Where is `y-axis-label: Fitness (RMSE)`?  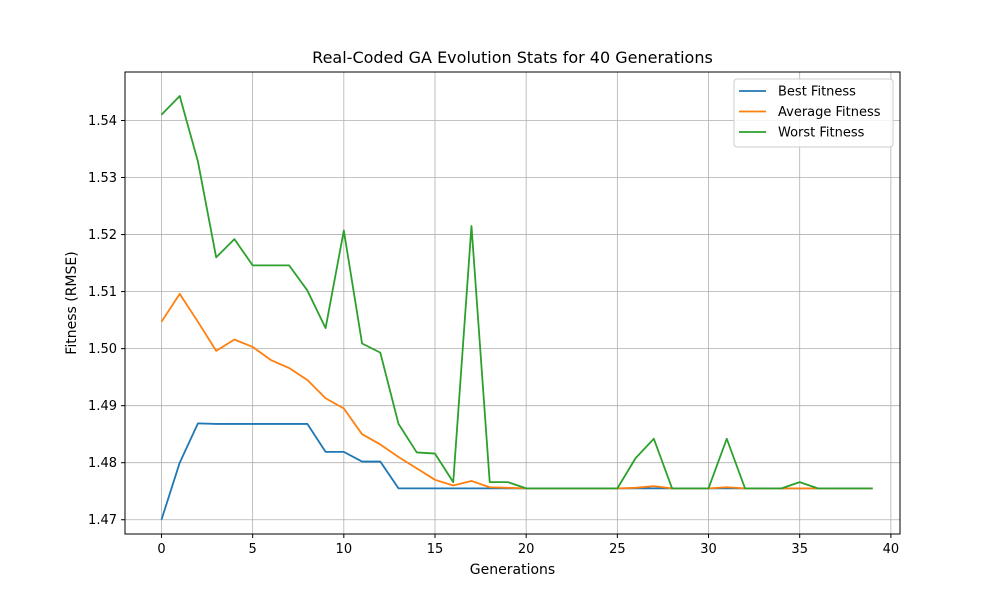
y-axis-label: Fitness (RMSE) is located at coordinates (72, 302).